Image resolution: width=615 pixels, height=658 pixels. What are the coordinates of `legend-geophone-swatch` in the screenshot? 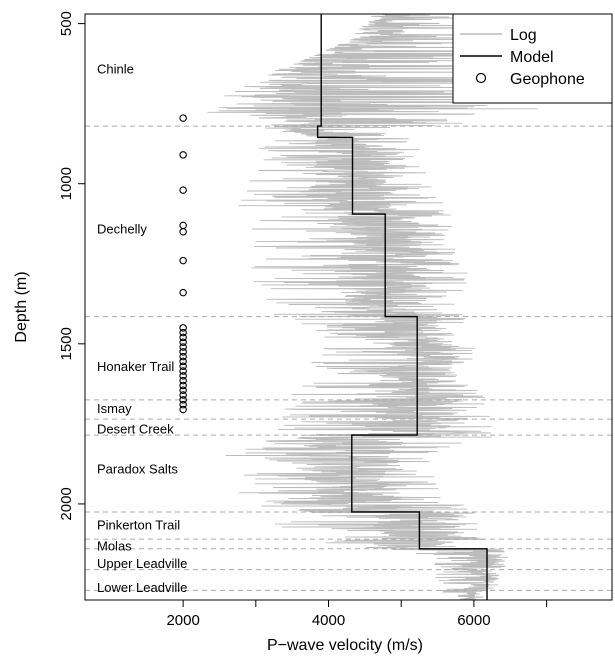 It's located at (481, 78).